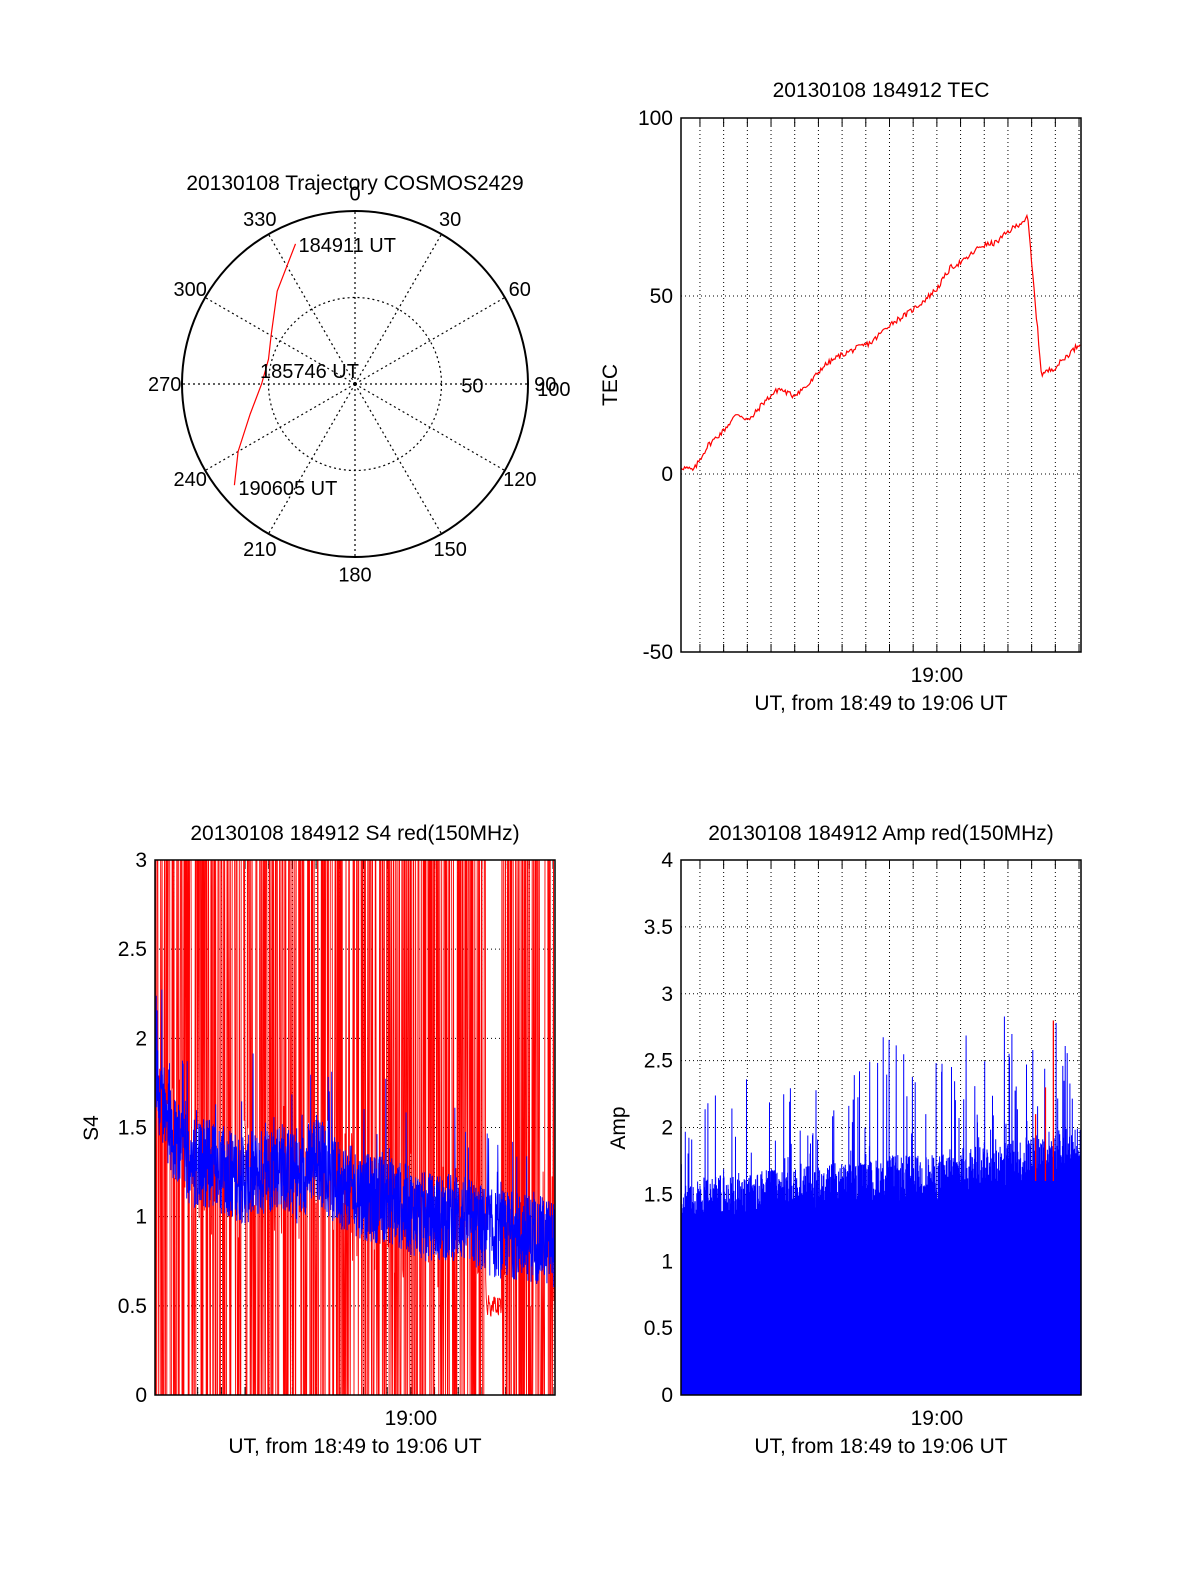 This screenshot has width=1200, height=1575. What do you see at coordinates (658, 1061) in the screenshot?
I see `amp-ytick-label: 2.5` at bounding box center [658, 1061].